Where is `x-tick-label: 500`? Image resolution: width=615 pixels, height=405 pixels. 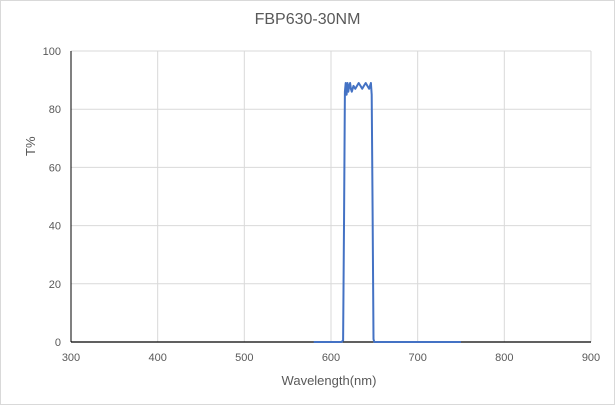 x-tick-label: 500 is located at coordinates (244, 358).